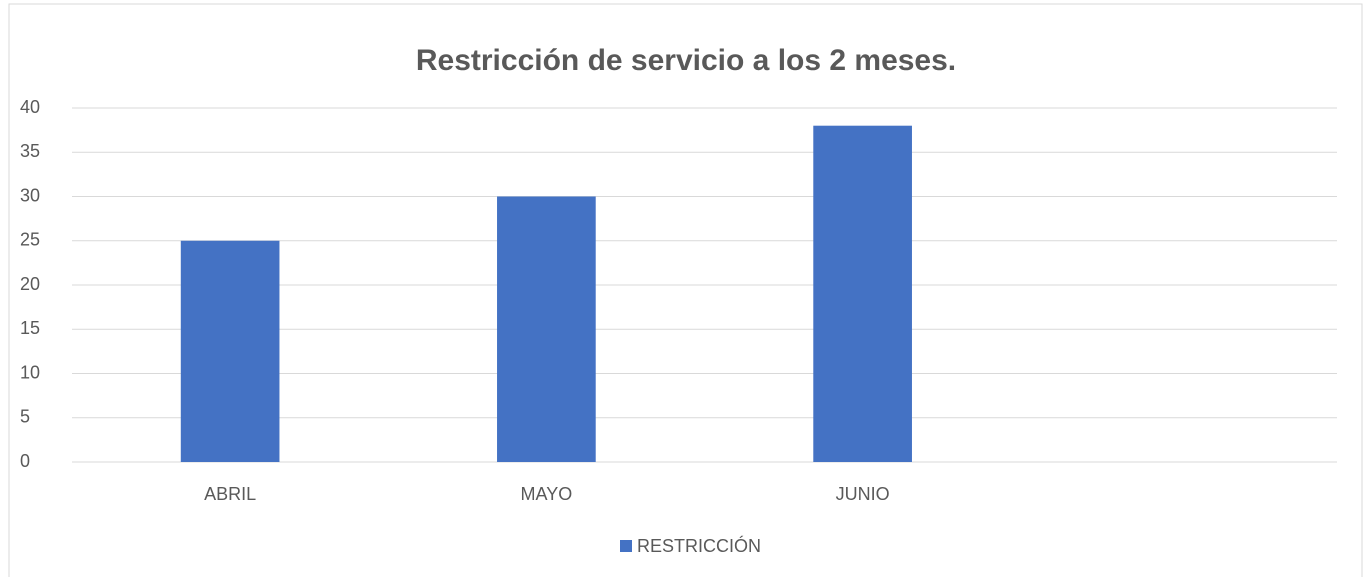 This screenshot has height=577, width=1372. Describe the element at coordinates (699, 545) in the screenshot. I see `legend-label: RESTRICCIÓN` at that location.